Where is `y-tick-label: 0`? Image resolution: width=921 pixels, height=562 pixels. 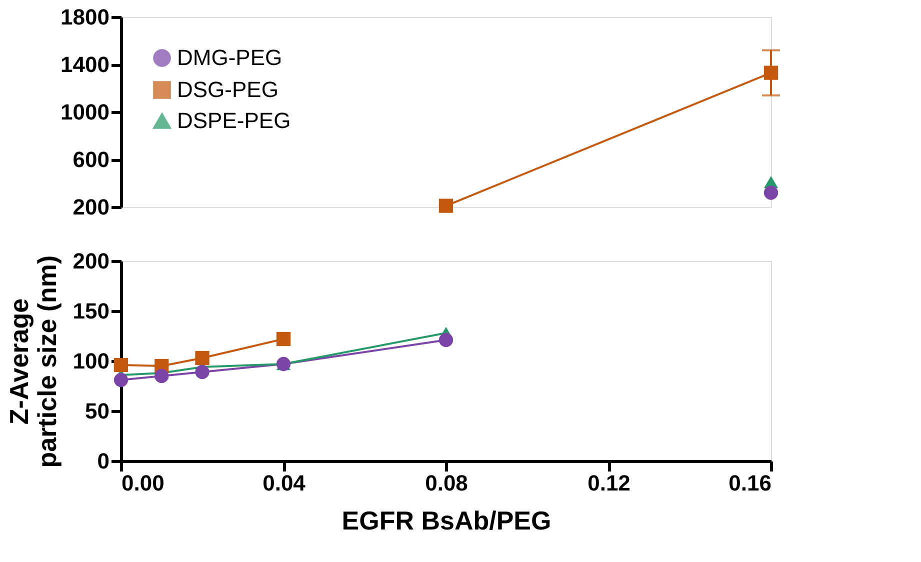 y-tick-label: 0 is located at coordinates (103, 461).